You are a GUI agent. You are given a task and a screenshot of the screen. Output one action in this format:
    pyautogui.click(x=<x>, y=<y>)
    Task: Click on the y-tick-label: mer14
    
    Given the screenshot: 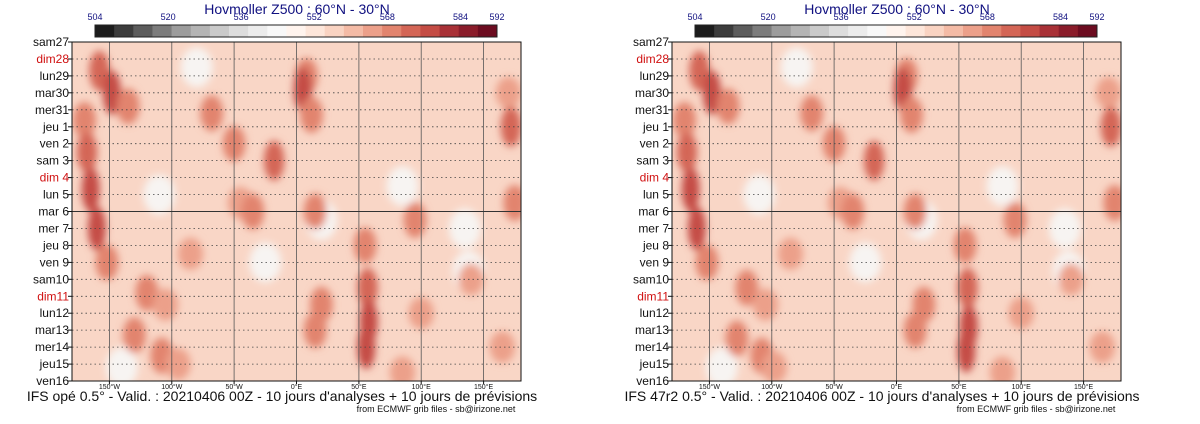 What is the action you would take?
    pyautogui.click(x=52, y=347)
    